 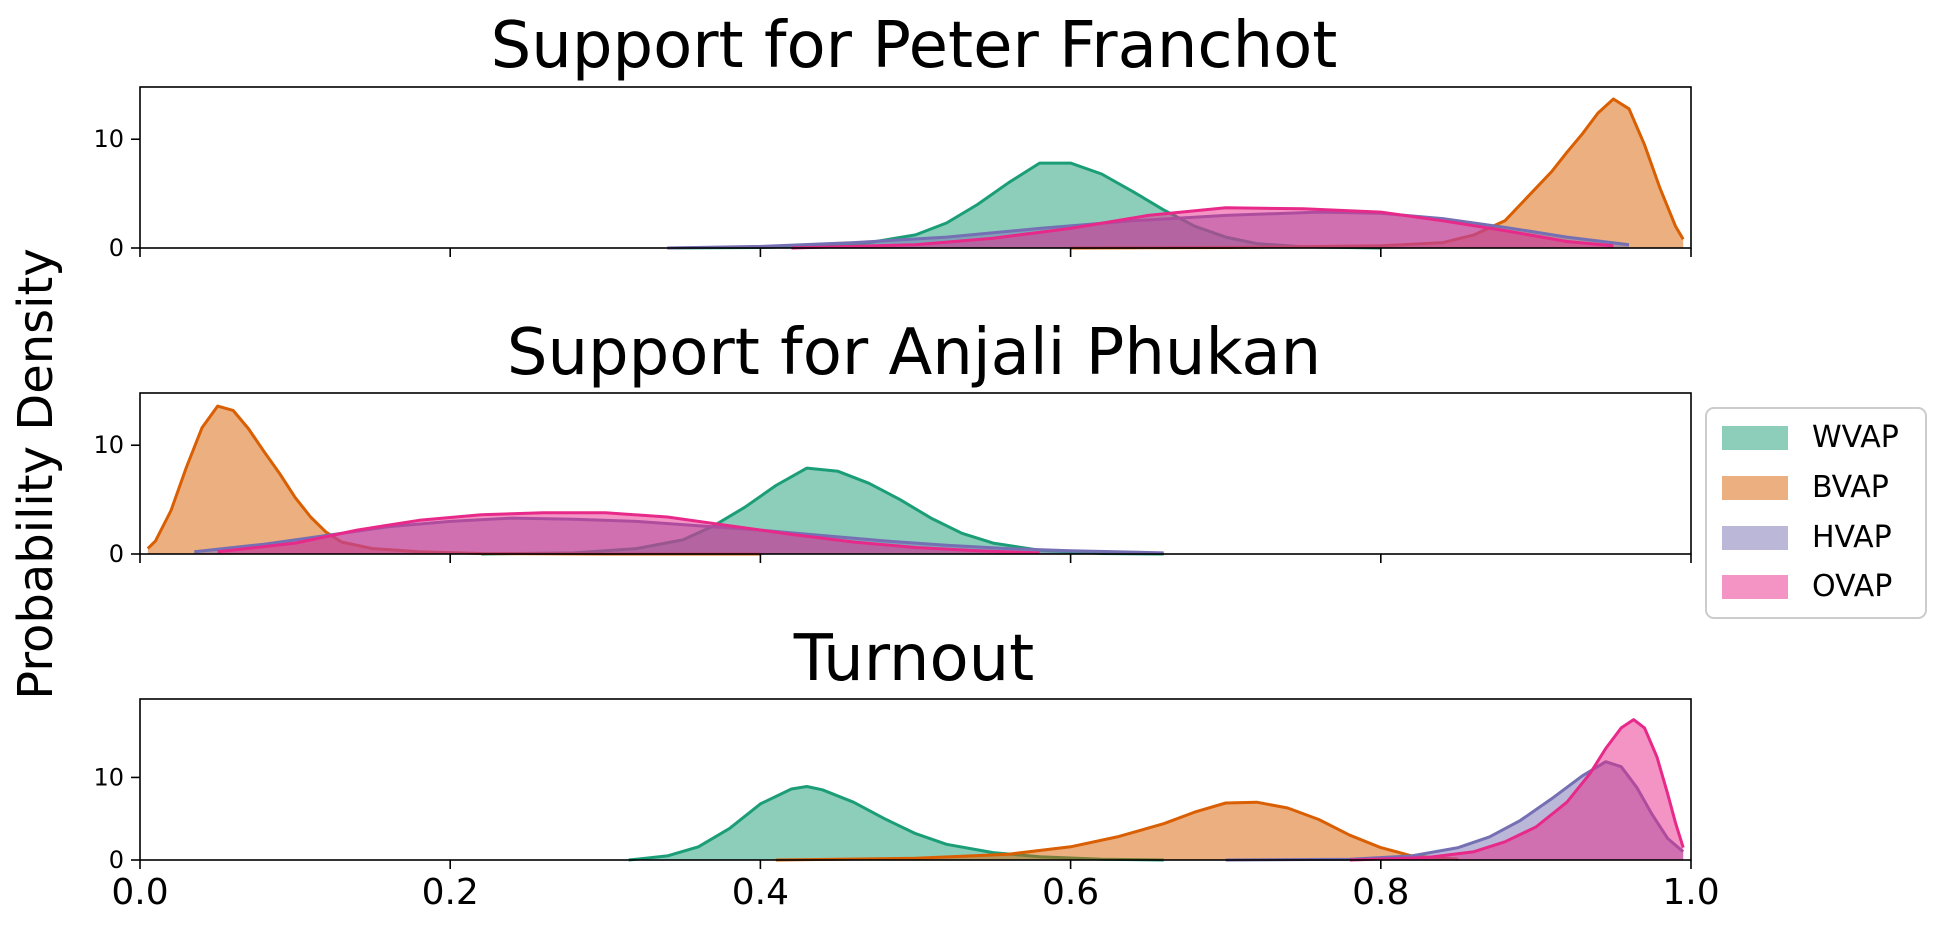 What do you see at coordinates (1855, 437) in the screenshot?
I see `legend-label: WVAP` at bounding box center [1855, 437].